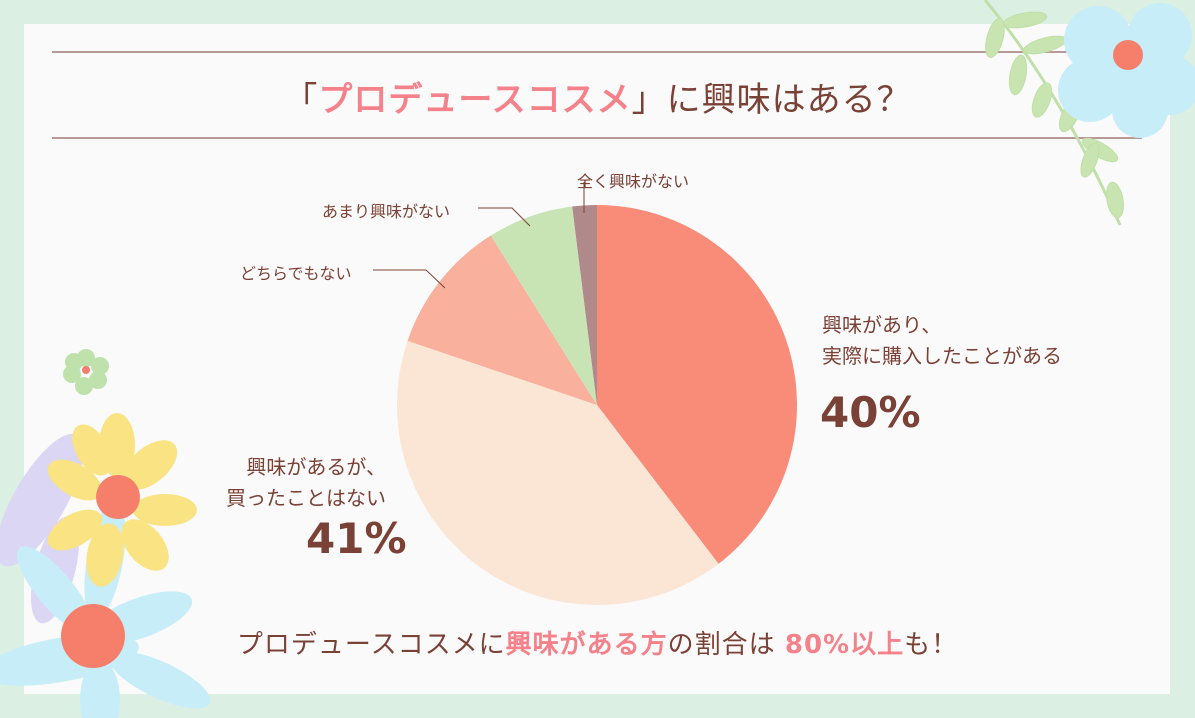 The height and width of the screenshot is (718, 1195). Describe the element at coordinates (931, 645) in the screenshot. I see `footer-part3: も！` at that location.